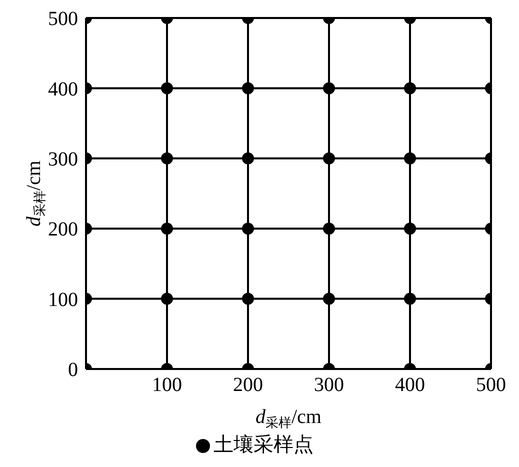 This screenshot has height=467, width=519. What do you see at coordinates (167, 385) in the screenshot?
I see `x-tick-label: 100` at bounding box center [167, 385].